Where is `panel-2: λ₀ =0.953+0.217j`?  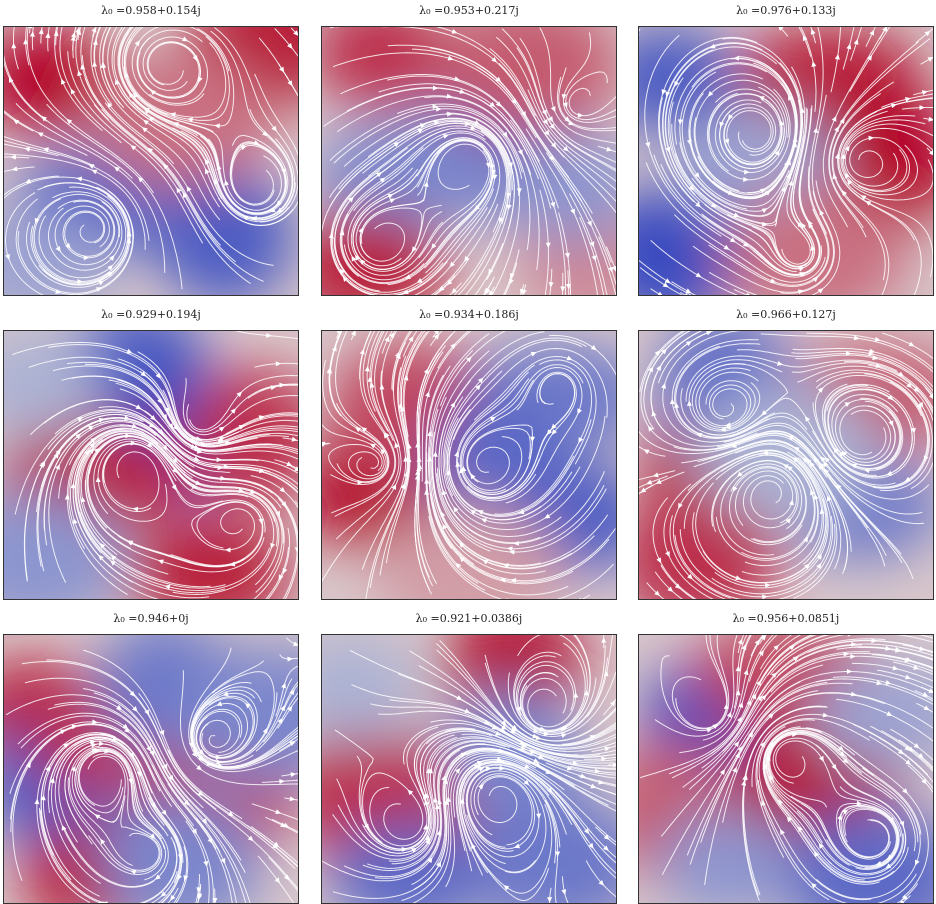
panel-2: λ₀ =0.953+0.217j is located at coordinates (469, 150).